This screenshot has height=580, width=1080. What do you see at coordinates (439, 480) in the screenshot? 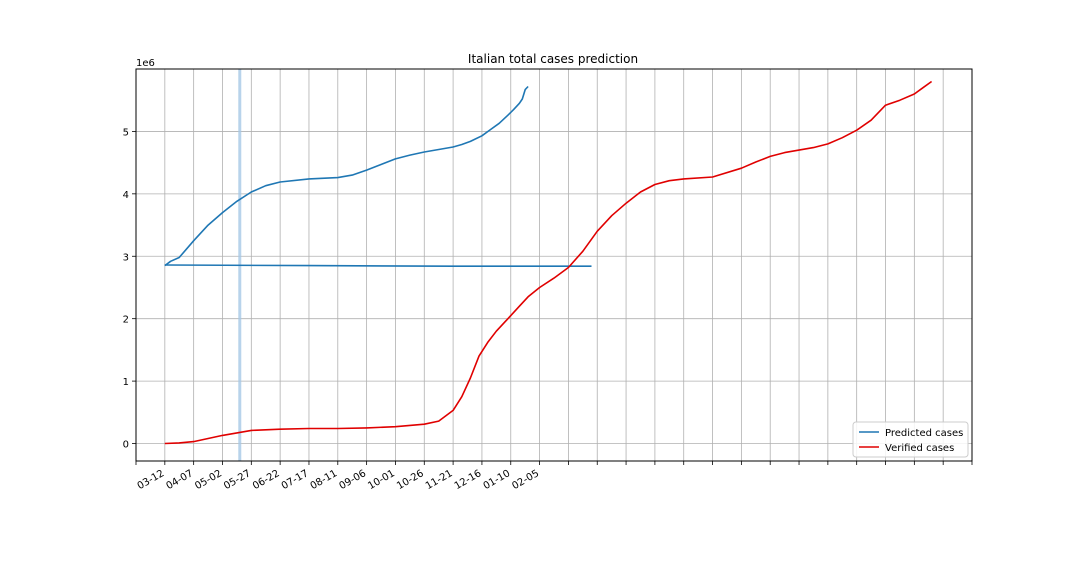
I see `x-tick-label: 11-21` at bounding box center [439, 480].